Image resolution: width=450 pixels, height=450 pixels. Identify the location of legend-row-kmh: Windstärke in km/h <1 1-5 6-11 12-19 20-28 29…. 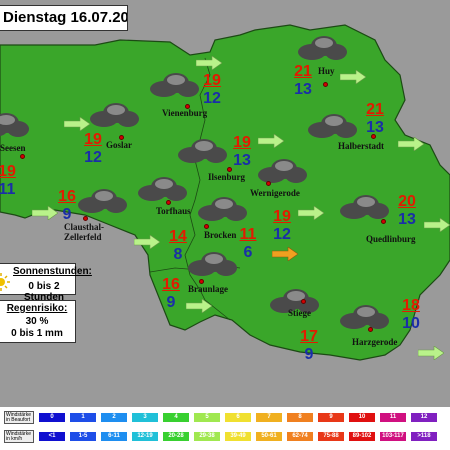
(220, 436).